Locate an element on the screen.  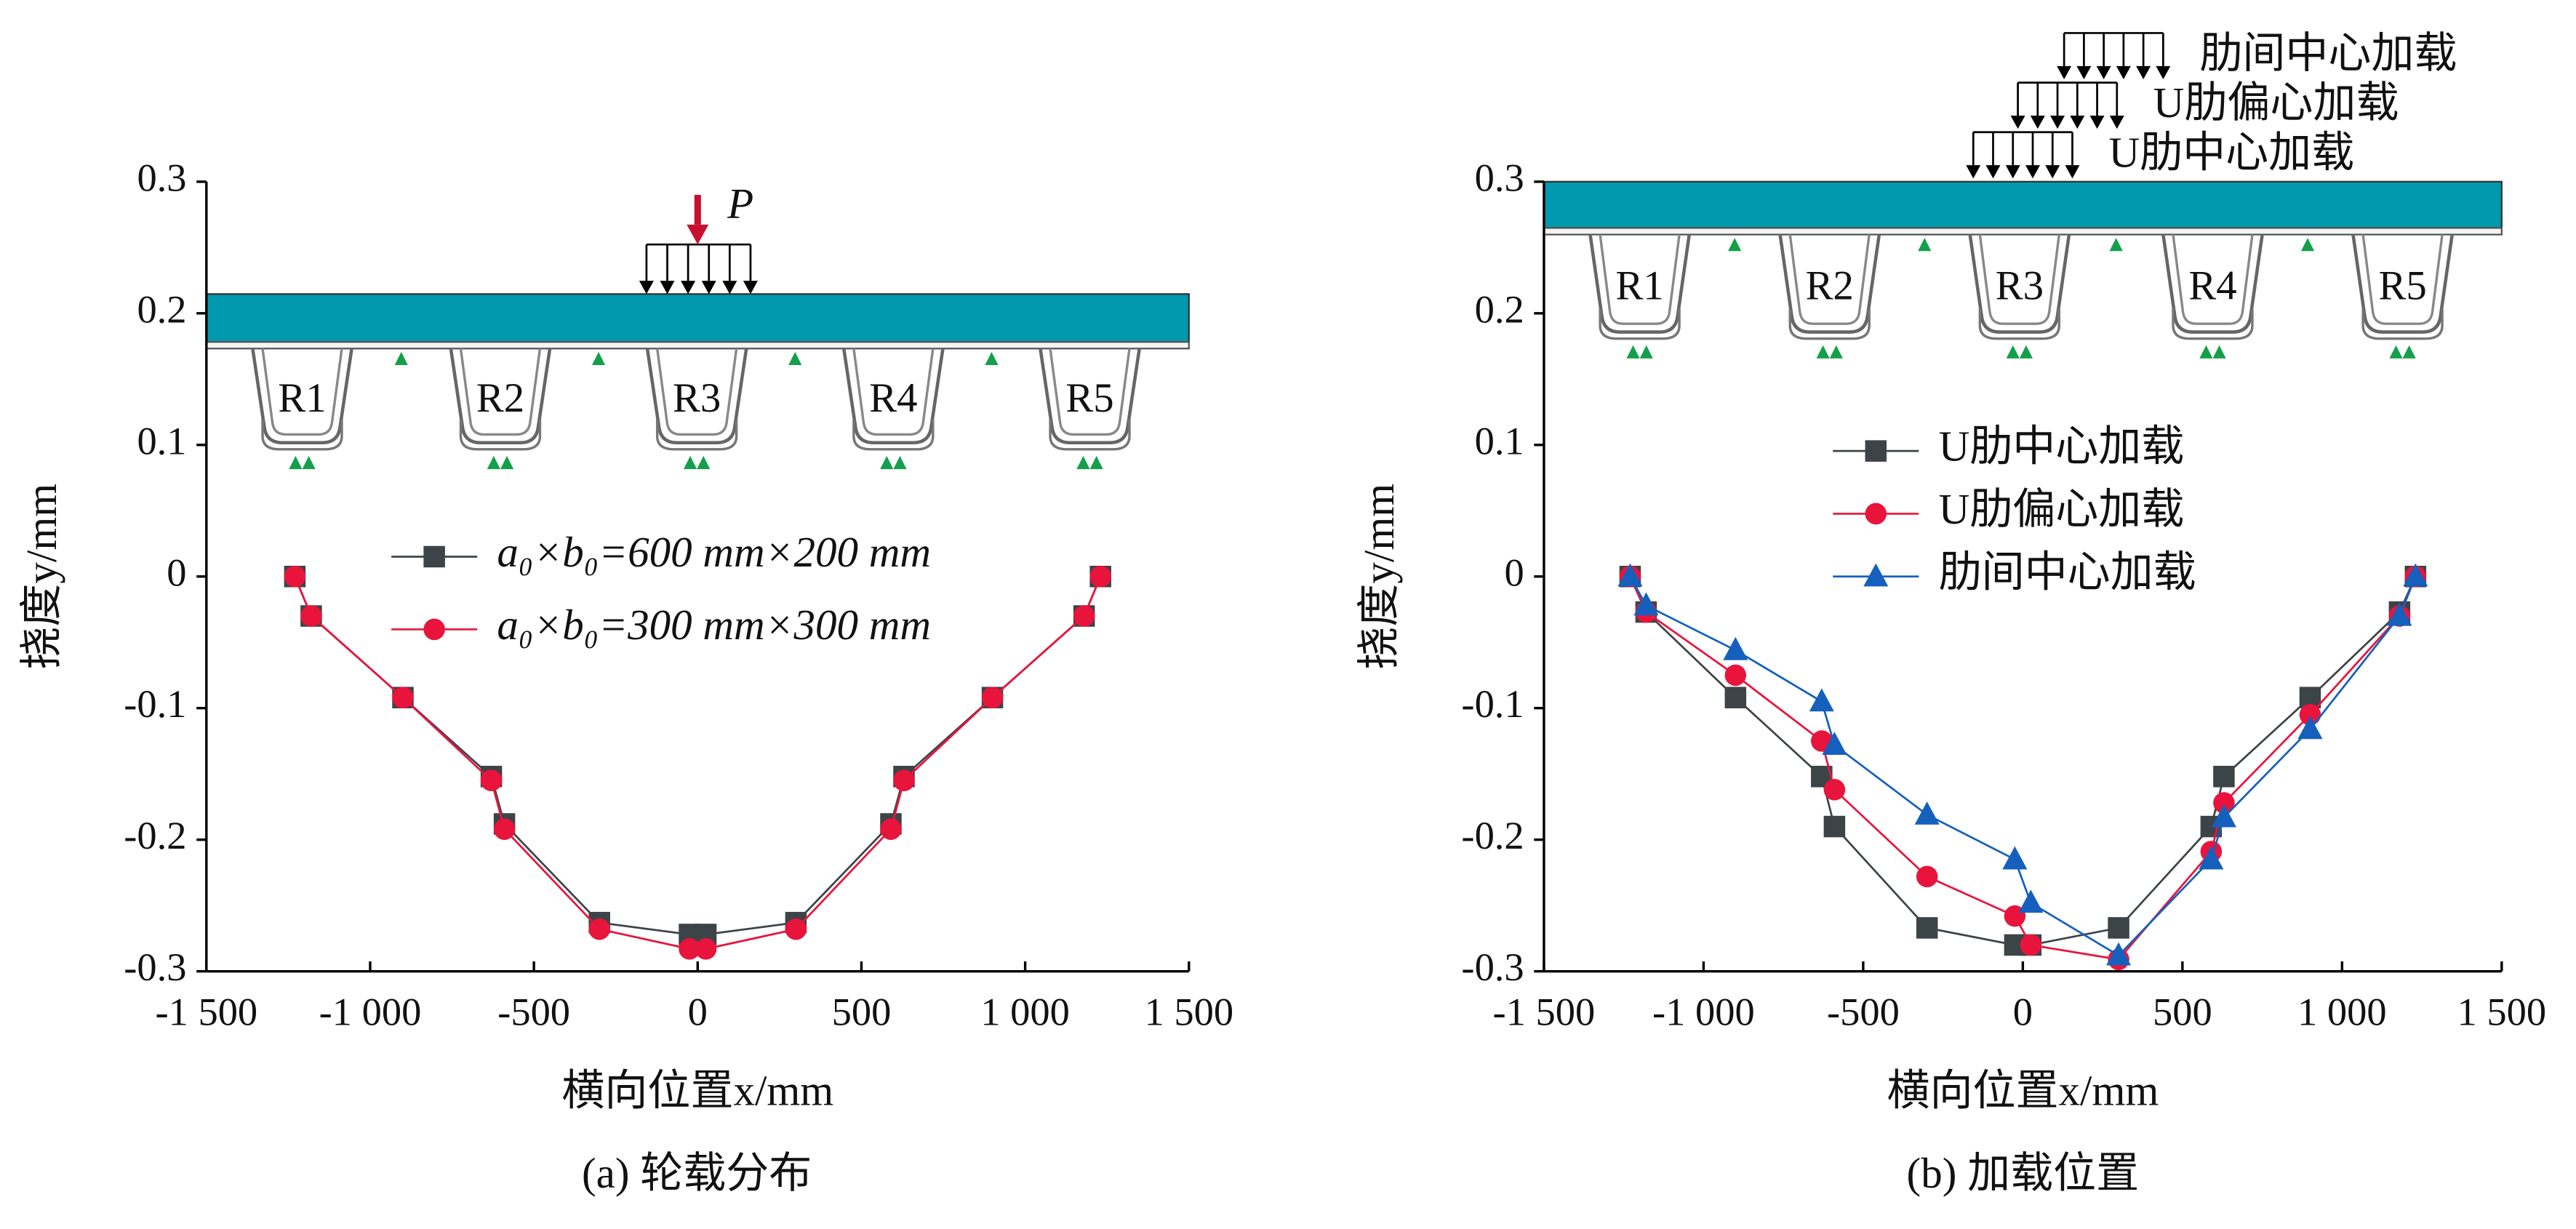
deck is located at coordinates (2023, 205).